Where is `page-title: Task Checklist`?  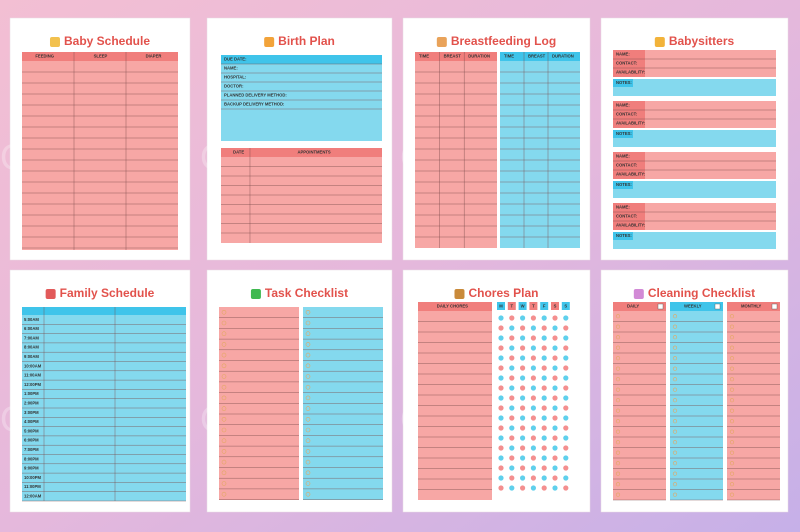 page-title: Task Checklist is located at coordinates (306, 293).